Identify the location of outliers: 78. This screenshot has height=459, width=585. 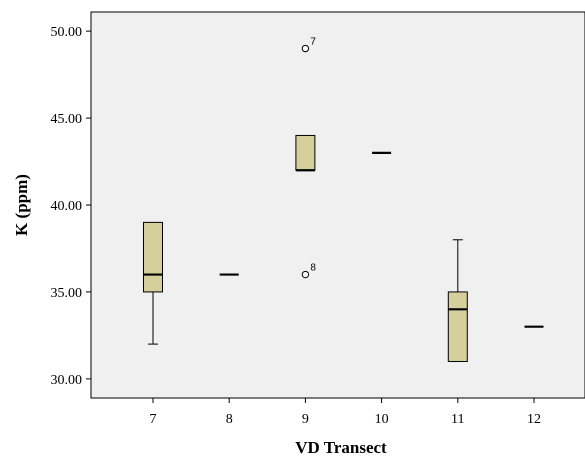
(308, 158).